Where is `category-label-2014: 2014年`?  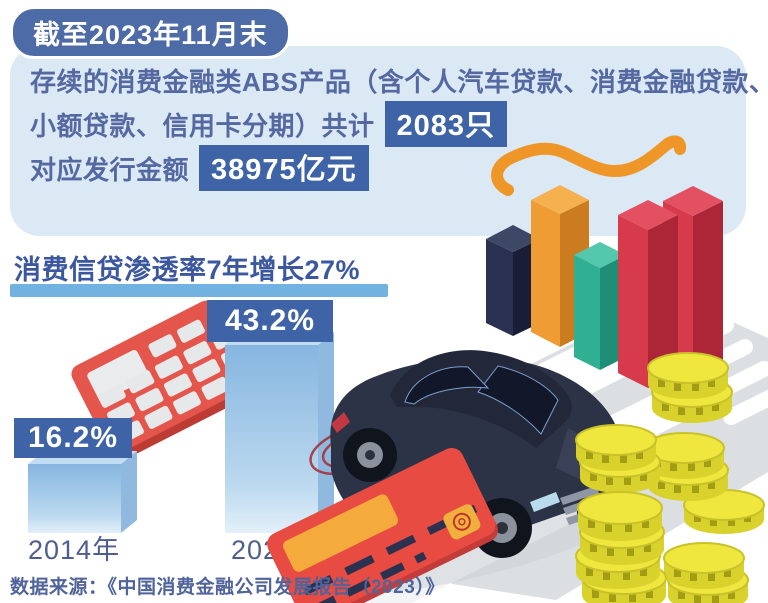 category-label-2014: 2014年 is located at coordinates (74, 550).